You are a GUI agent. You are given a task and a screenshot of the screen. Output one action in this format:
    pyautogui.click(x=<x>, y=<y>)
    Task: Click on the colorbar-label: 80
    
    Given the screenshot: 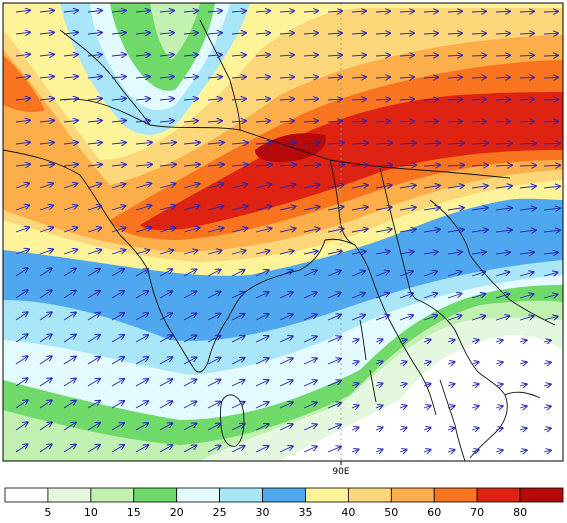 What is the action you would take?
    pyautogui.click(x=520, y=512)
    